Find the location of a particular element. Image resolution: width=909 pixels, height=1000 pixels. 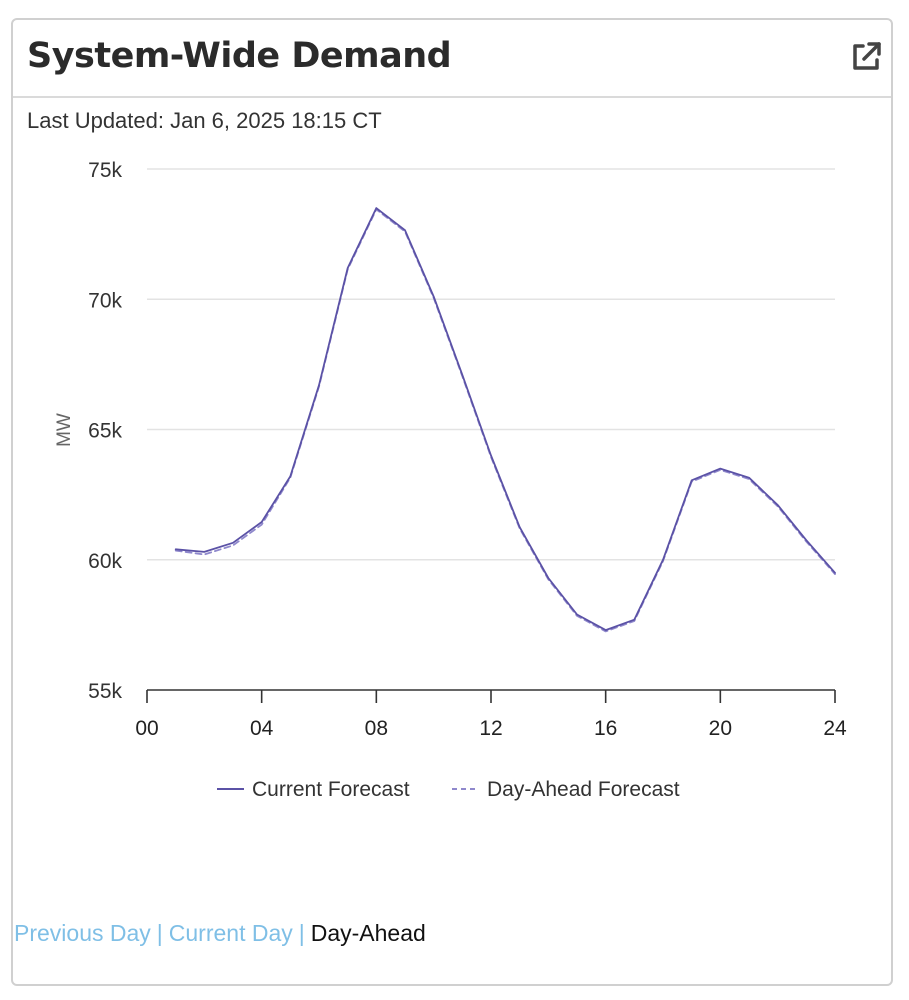

x-tick-label: 00 is located at coordinates (146, 728).